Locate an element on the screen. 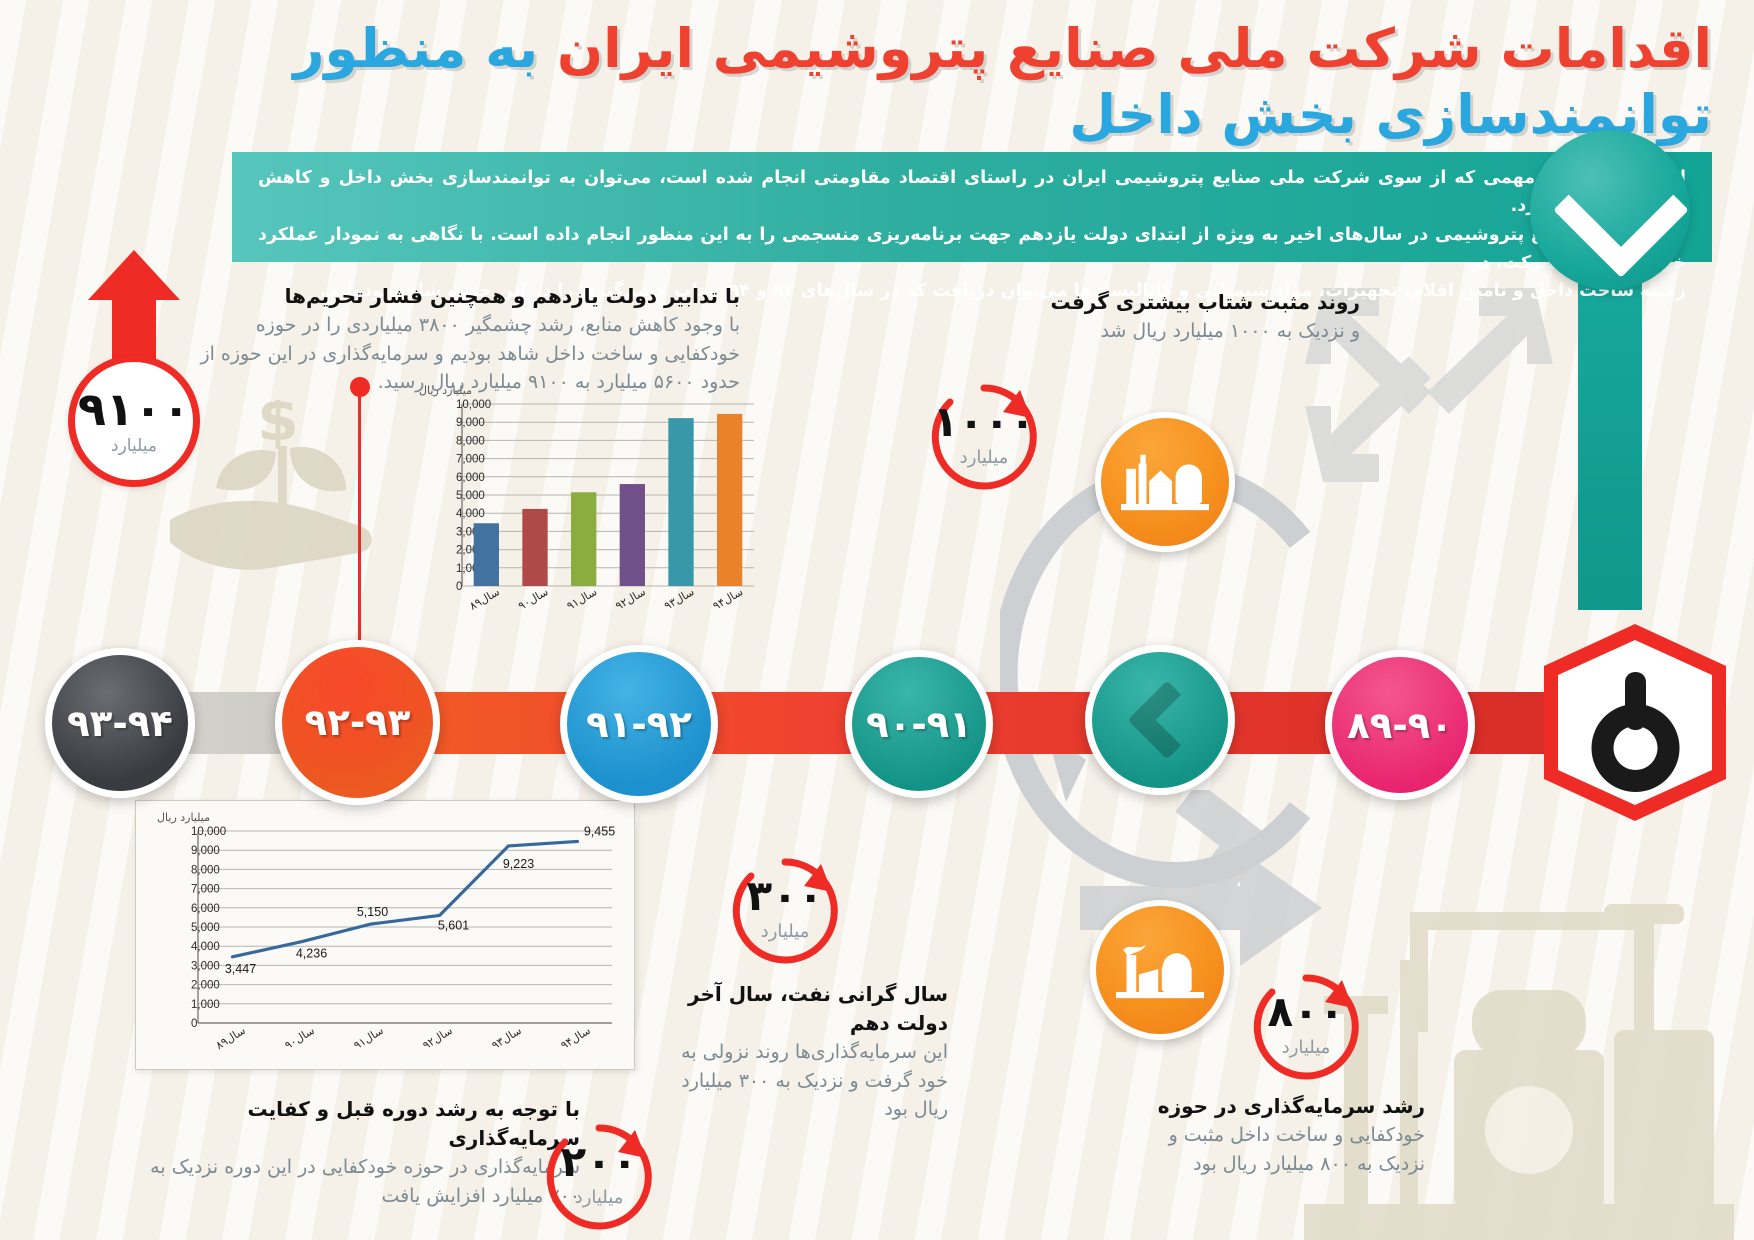 This screenshot has height=1240, width=1754. svg-text: 4,236 is located at coordinates (311, 954).